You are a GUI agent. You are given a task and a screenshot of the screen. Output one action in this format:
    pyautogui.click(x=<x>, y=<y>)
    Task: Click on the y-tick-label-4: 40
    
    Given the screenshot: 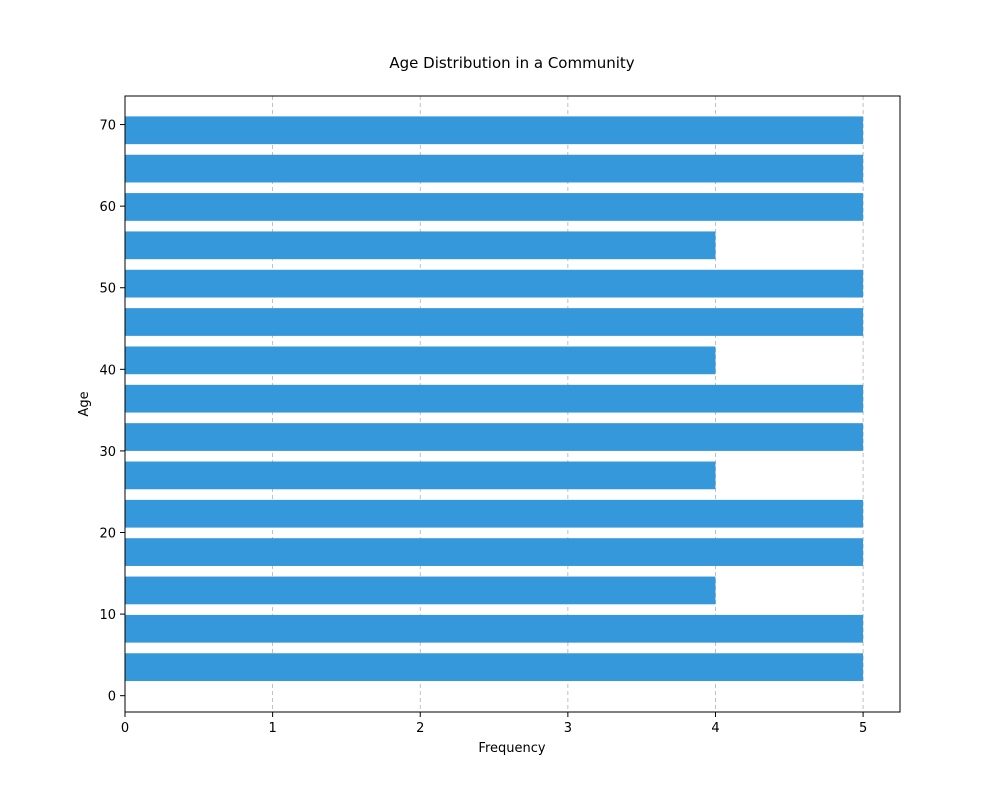 What is the action you would take?
    pyautogui.click(x=107, y=370)
    